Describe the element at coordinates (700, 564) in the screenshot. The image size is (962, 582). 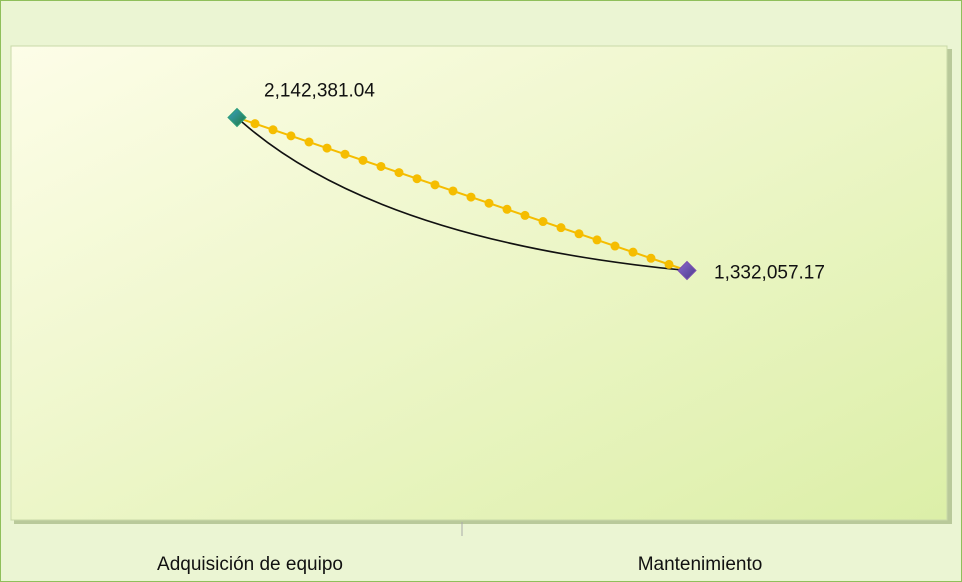
I see `x-tick-label: Mantenimiento` at that location.